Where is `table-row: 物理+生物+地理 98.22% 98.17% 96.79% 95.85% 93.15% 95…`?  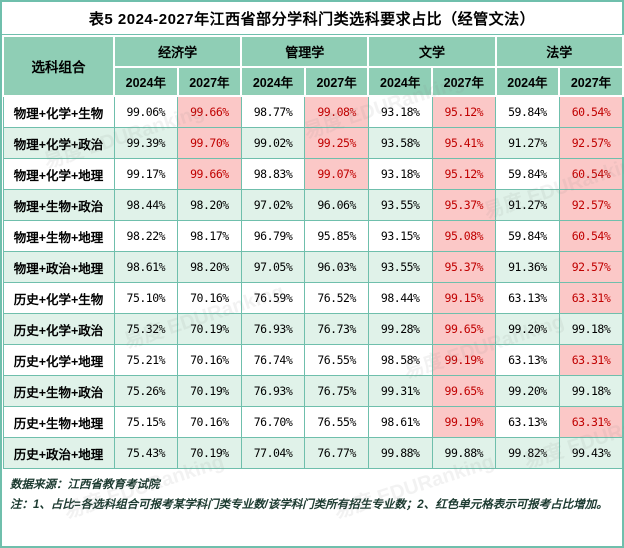
table-row: 物理+生物+地理 98.22% 98.17% 96.79% 95.85% 93.15% 95… is located at coordinates (313, 236).